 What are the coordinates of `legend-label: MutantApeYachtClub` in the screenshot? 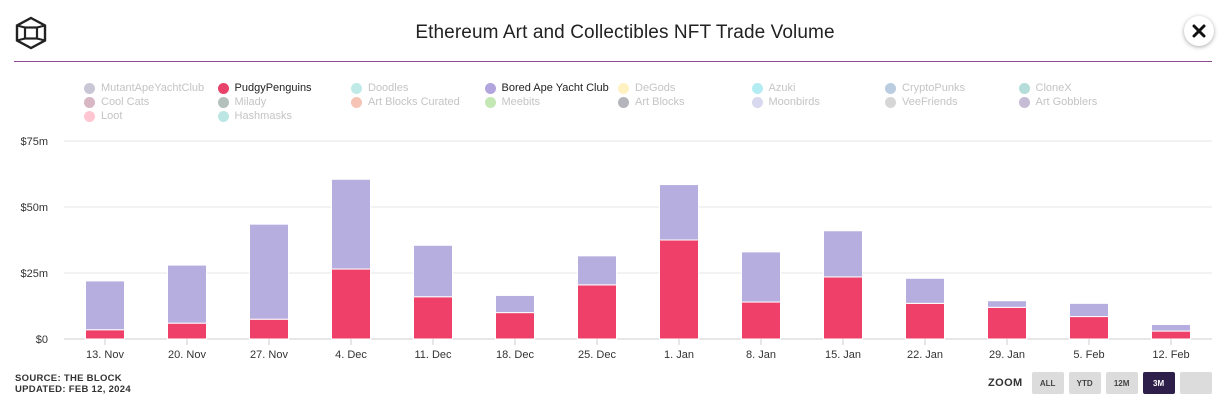 It's located at (153, 88).